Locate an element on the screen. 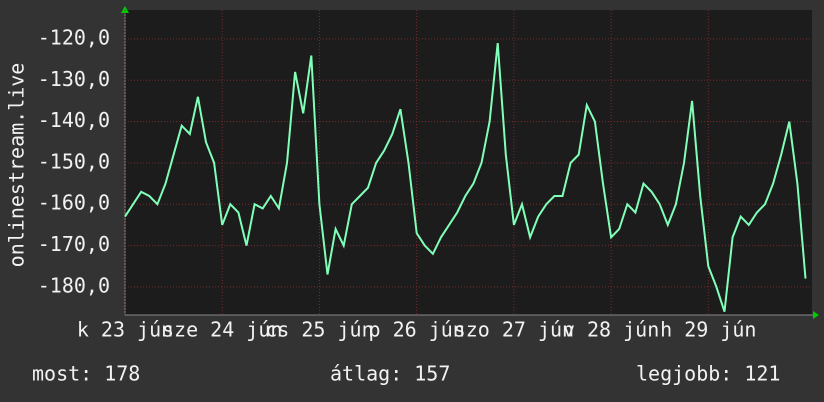 This screenshot has width=824, height=402. y-axis-label: onlinestream.live is located at coordinates (17, 165).